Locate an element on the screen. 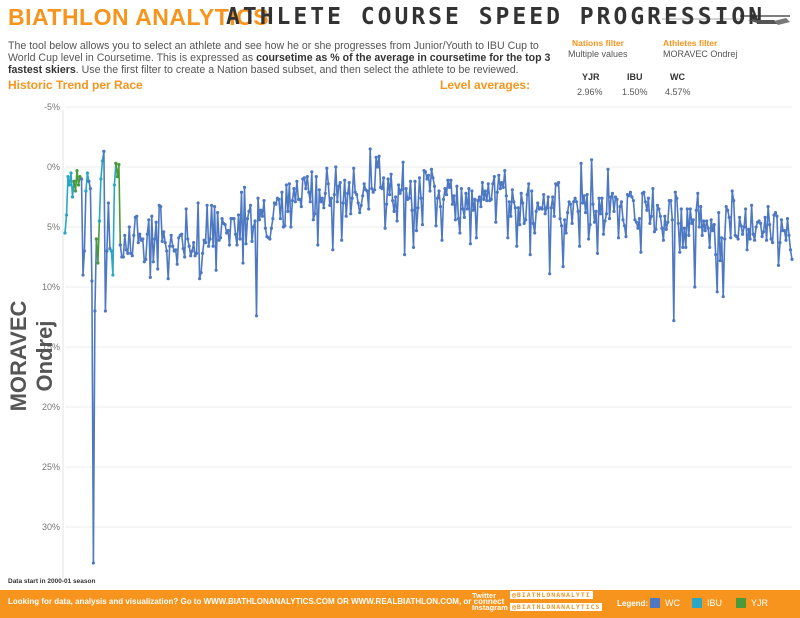  y-tick-label: 15% is located at coordinates (51, 347).